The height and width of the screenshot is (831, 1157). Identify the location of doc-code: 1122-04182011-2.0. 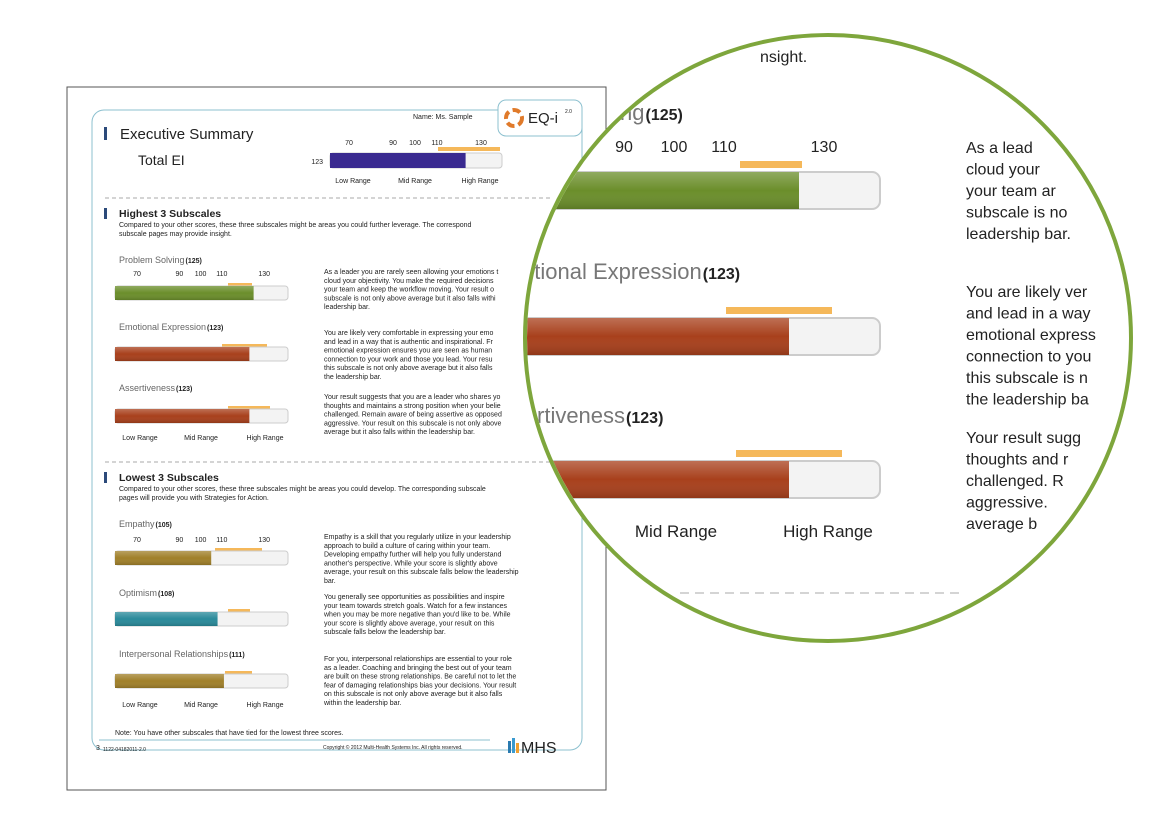
(124, 750).